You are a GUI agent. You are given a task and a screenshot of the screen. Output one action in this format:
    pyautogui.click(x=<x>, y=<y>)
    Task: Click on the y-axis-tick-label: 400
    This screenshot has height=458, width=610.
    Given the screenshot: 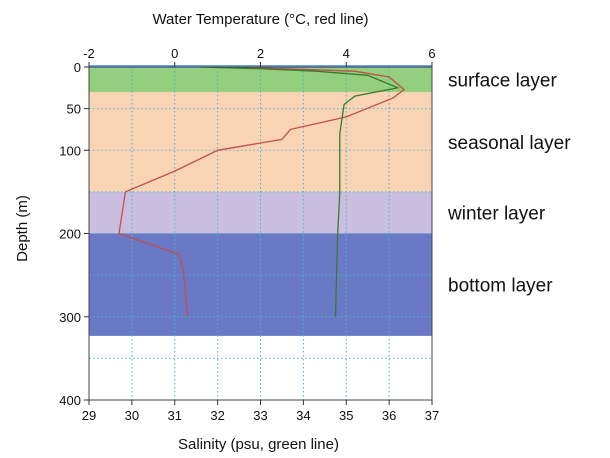 What is the action you would take?
    pyautogui.click(x=70, y=400)
    